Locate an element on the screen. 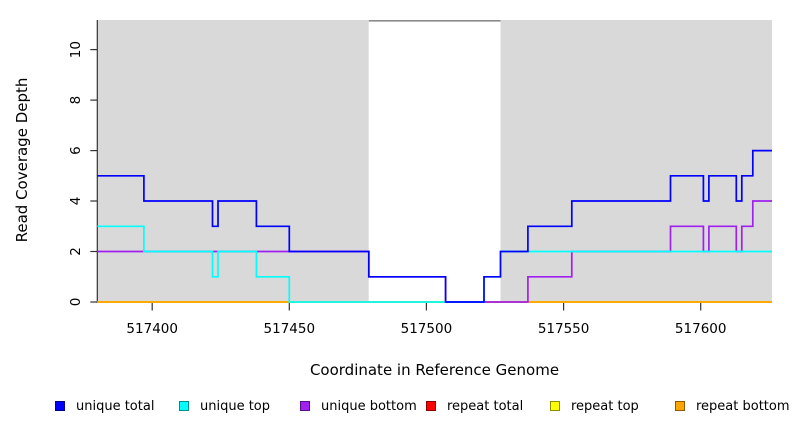 The height and width of the screenshot is (432, 792). legend-label: repeat top is located at coordinates (605, 406).